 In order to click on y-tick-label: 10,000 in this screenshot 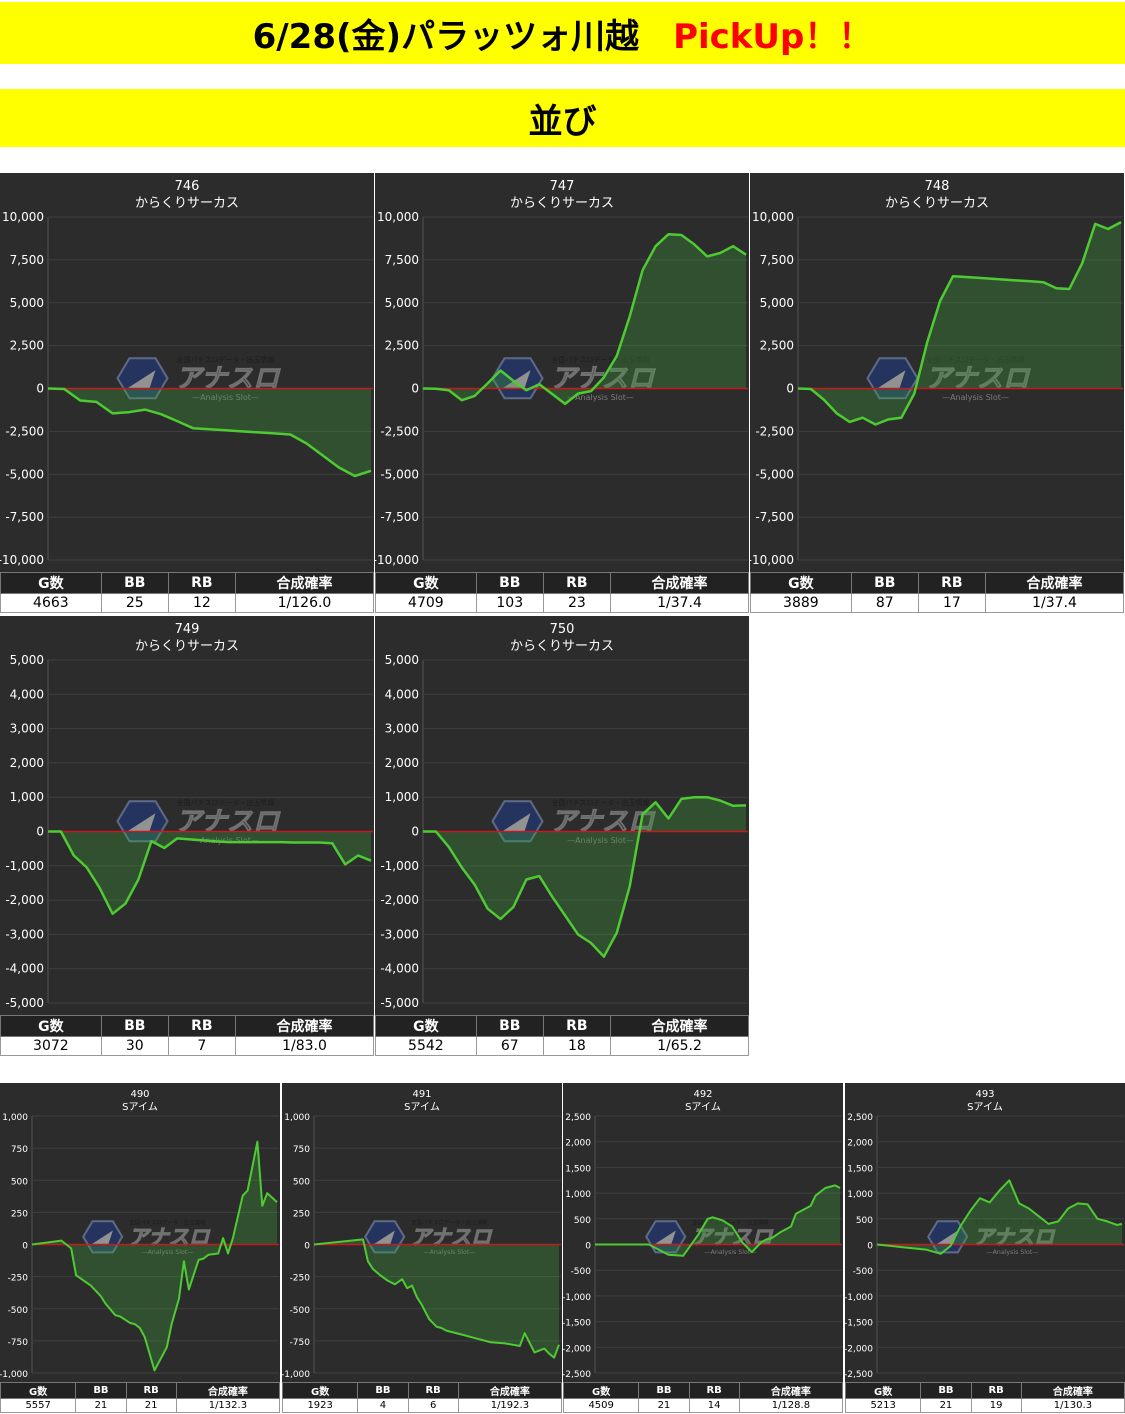, I will do `click(398, 217)`.